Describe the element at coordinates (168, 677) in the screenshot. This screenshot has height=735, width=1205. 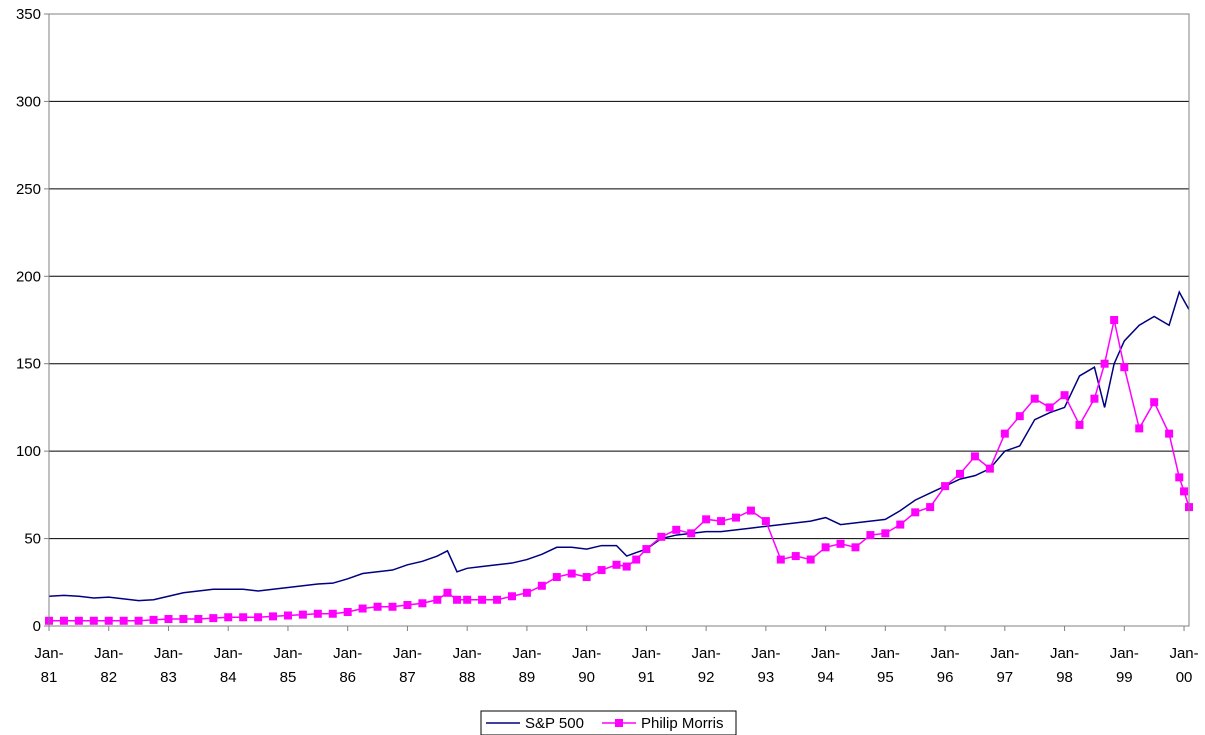
I see `x-tick-label: 83` at that location.